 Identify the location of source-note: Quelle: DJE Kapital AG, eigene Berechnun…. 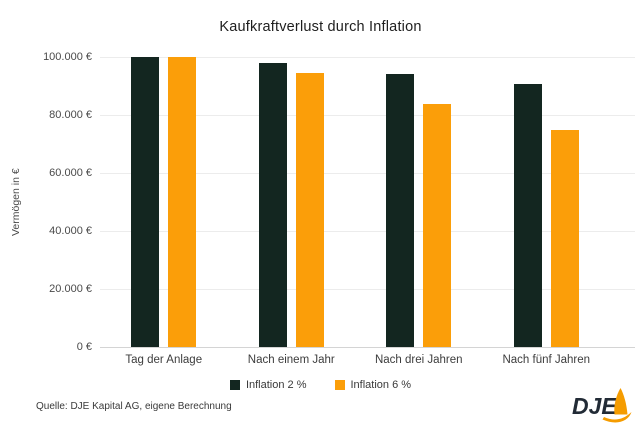
(134, 406).